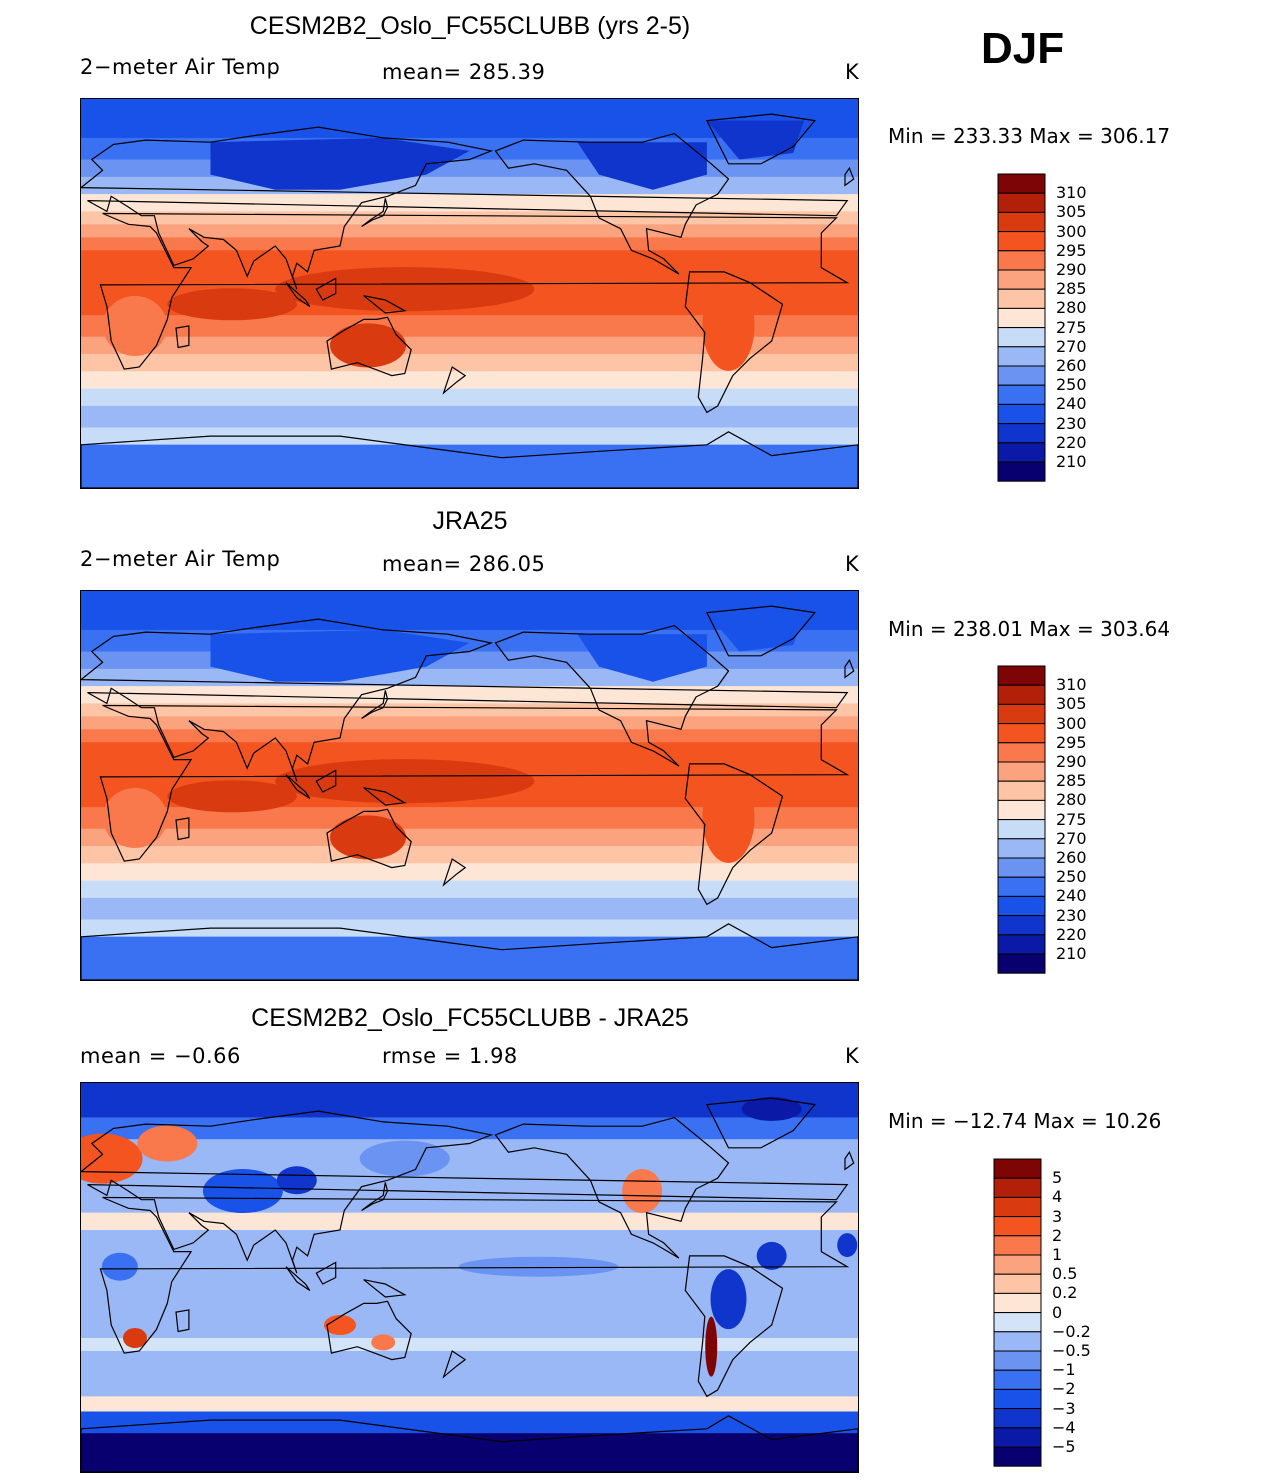 The height and width of the screenshot is (1480, 1285). What do you see at coordinates (1057, 1235) in the screenshot?
I see `colorbar-tick-label: 2` at bounding box center [1057, 1235].